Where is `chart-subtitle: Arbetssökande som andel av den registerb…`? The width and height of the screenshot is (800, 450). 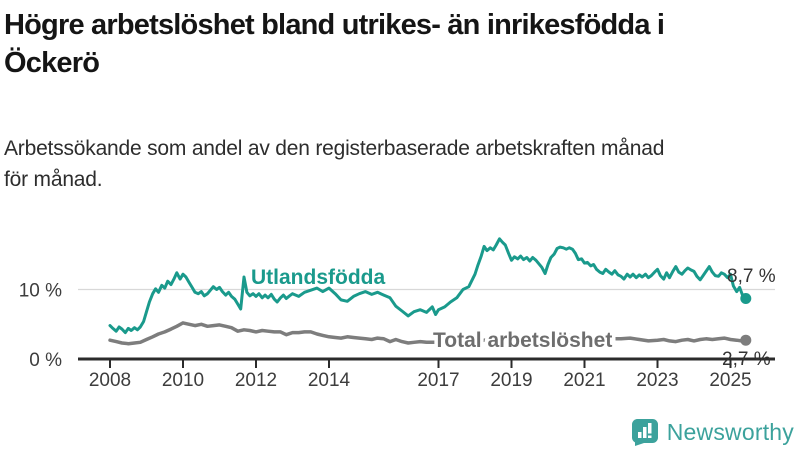
chart-subtitle: Arbetssökande som andel av den registerb… is located at coordinates (334, 164).